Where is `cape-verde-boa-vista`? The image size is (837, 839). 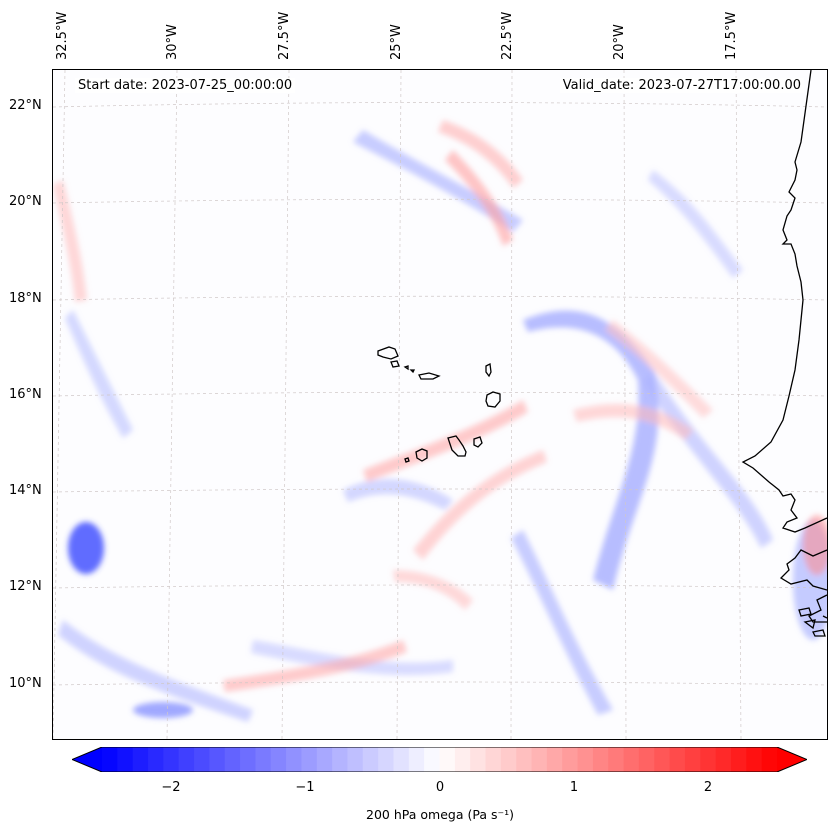
cape-verde-boa-vista is located at coordinates (493, 399).